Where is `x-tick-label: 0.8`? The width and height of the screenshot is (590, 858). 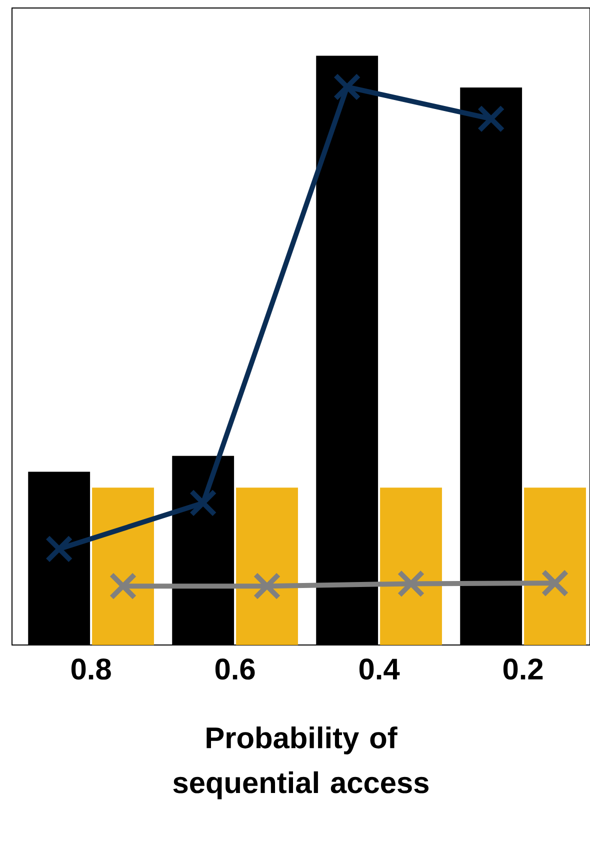
x-tick-label: 0.8 is located at coordinates (91, 669).